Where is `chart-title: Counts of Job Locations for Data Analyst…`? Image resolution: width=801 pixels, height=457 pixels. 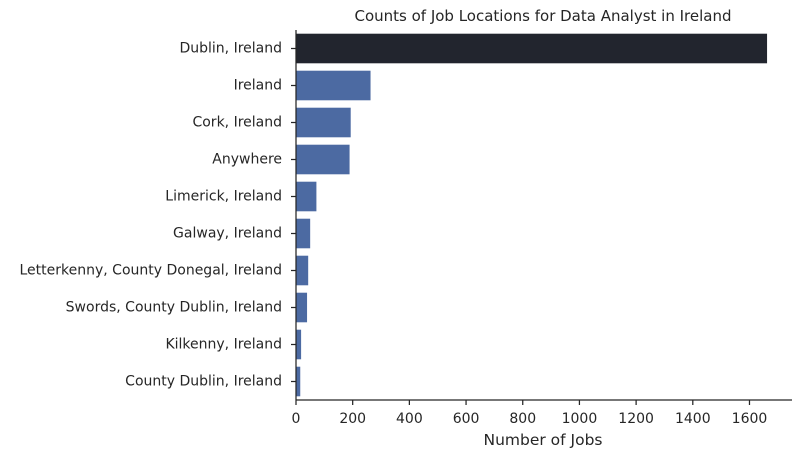
chart-title: Counts of Job Locations for Data Analyst… is located at coordinates (542, 16).